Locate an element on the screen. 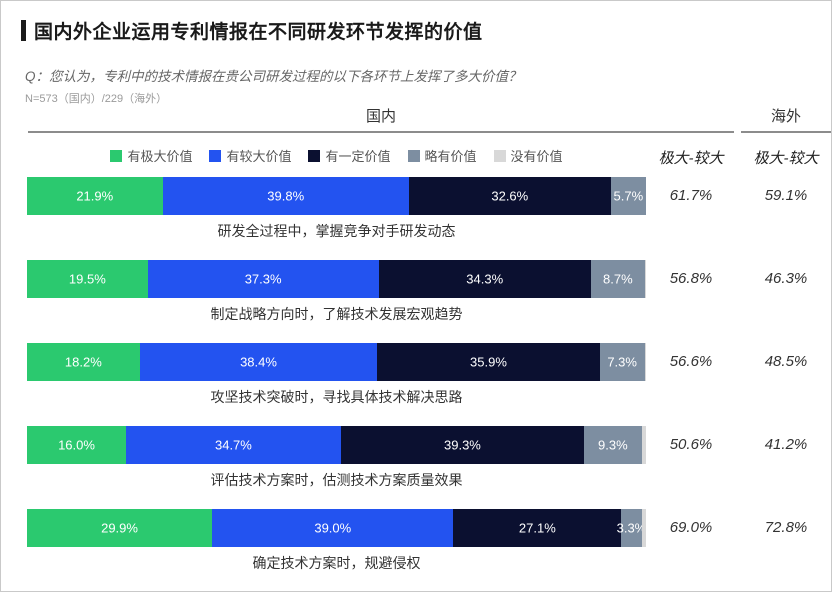 Image resolution: width=832 pixels, height=592 pixels. segment-value-label: 21.9% is located at coordinates (95, 196).